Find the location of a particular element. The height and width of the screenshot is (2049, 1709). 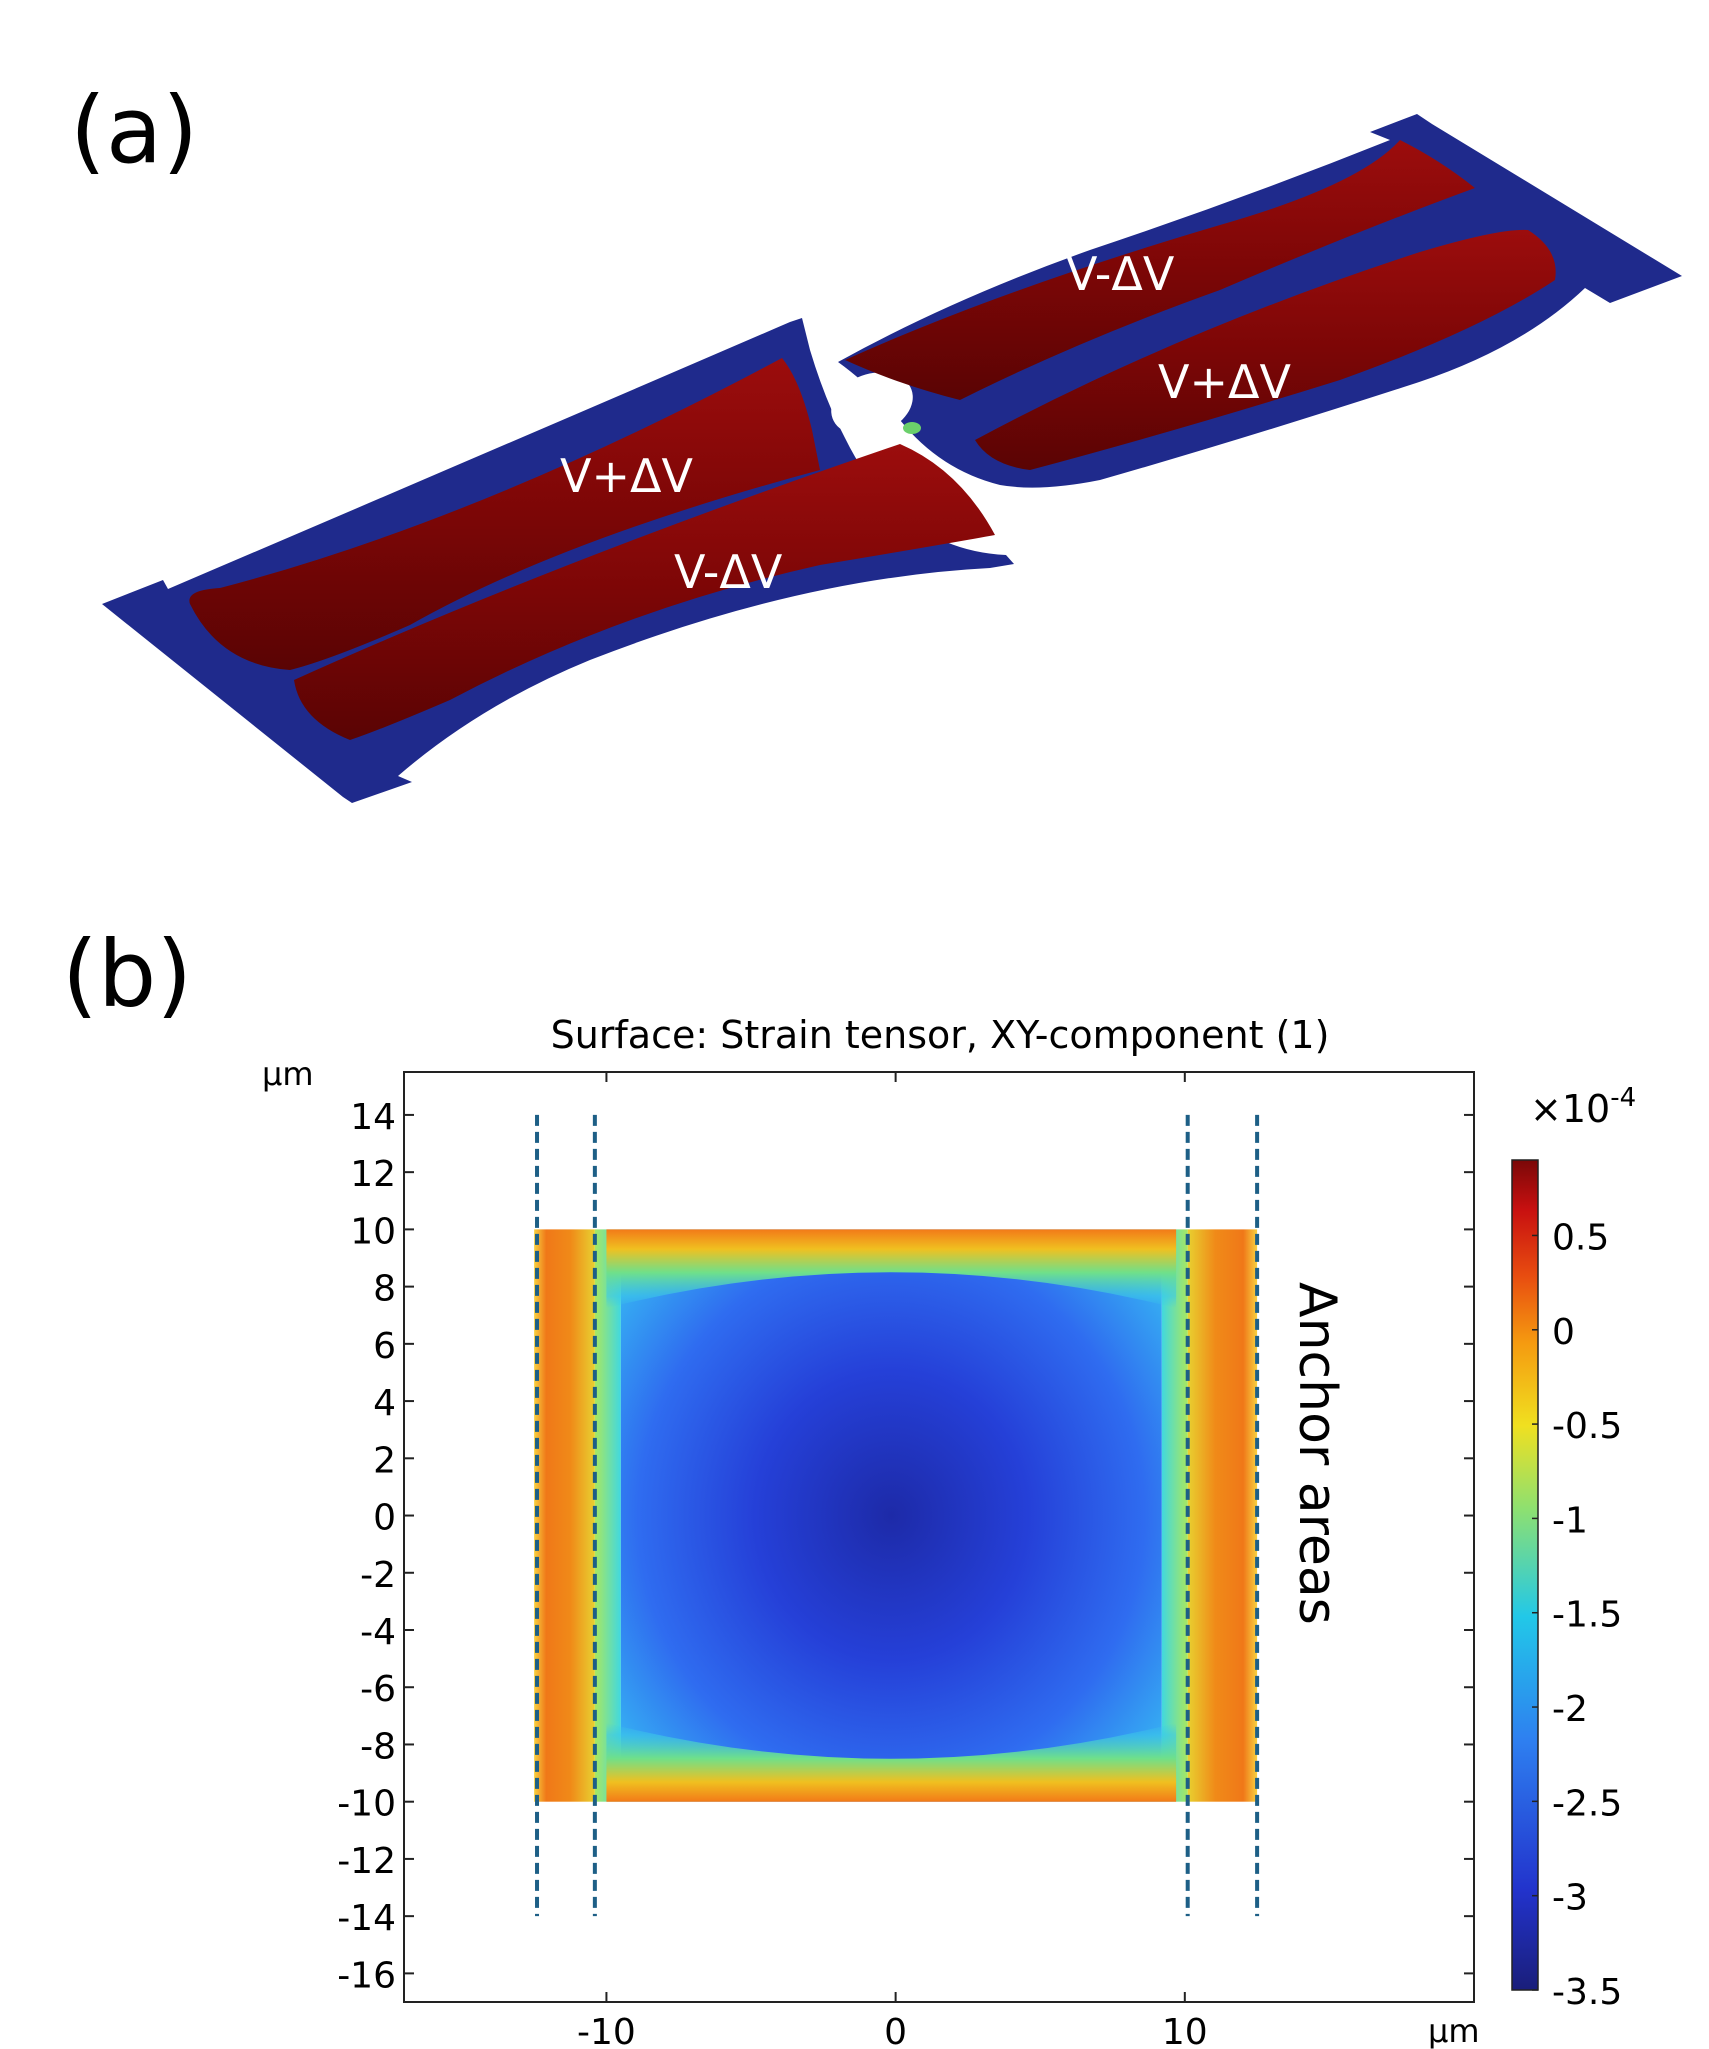

colorbar-exponent: -4 is located at coordinates (1623, 1098).